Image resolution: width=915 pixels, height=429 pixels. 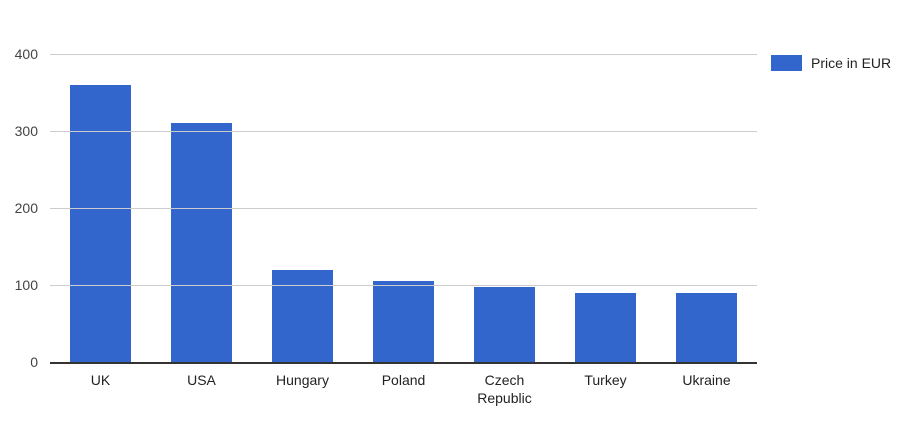 What do you see at coordinates (201, 242) in the screenshot?
I see `bar-usa` at bounding box center [201, 242].